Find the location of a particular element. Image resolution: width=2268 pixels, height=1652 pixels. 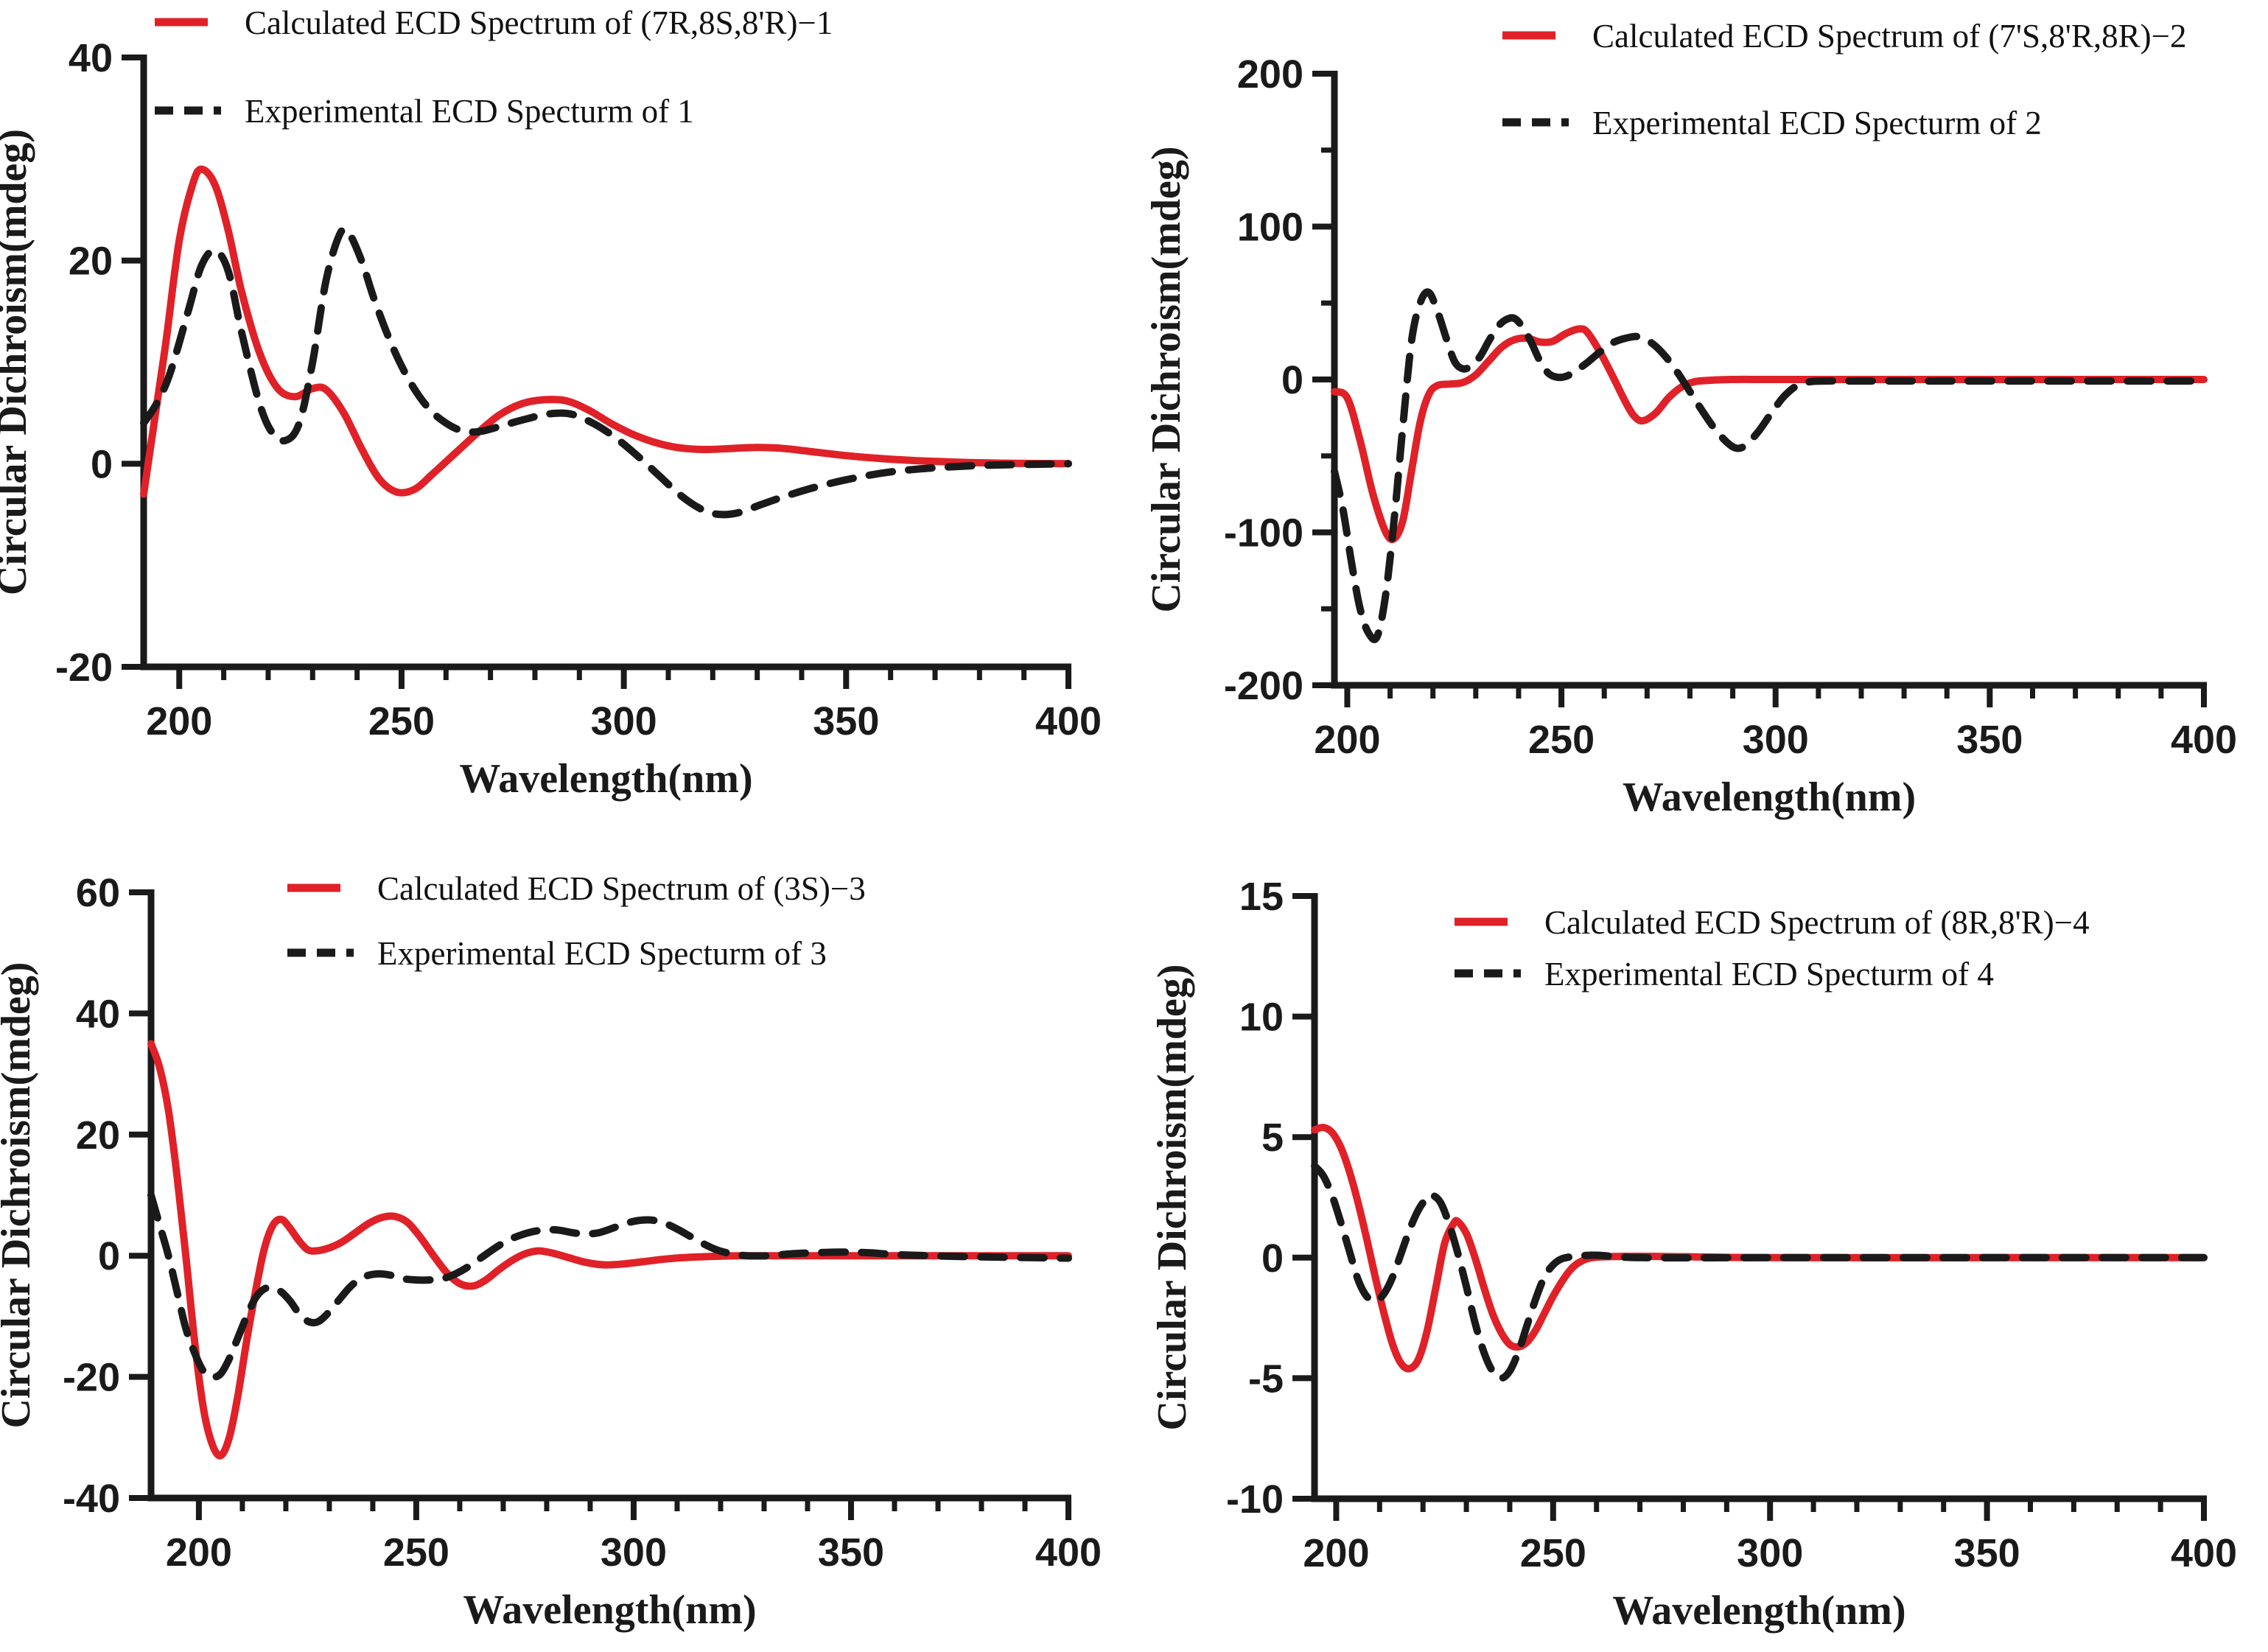

y-tick-label: -5 is located at coordinates (1266, 1379).